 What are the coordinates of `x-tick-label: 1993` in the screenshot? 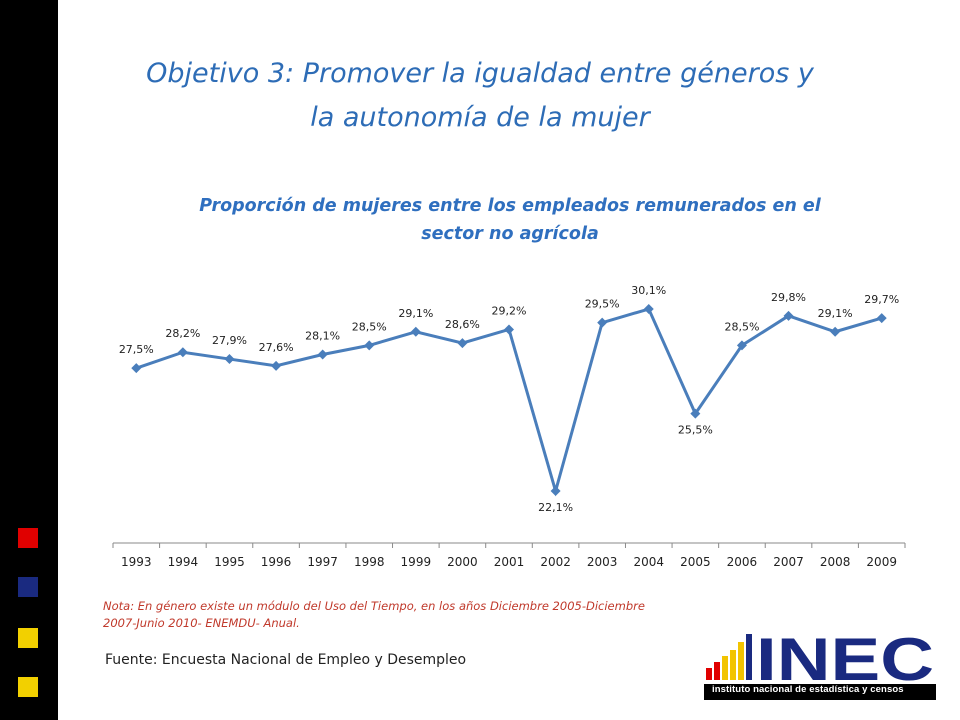 It's located at (136, 562).